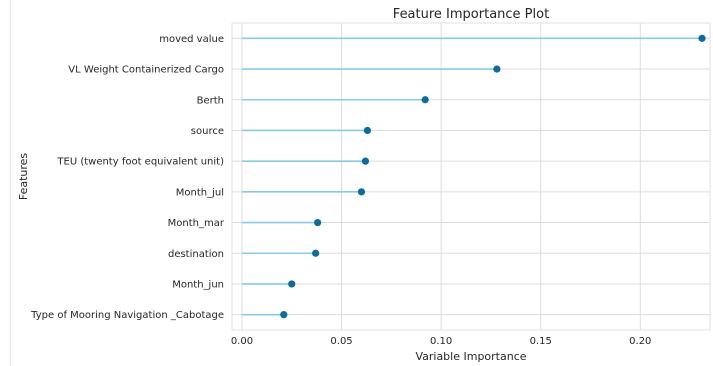  Describe the element at coordinates (200, 192) in the screenshot. I see `feature-label: Month_jul` at that location.